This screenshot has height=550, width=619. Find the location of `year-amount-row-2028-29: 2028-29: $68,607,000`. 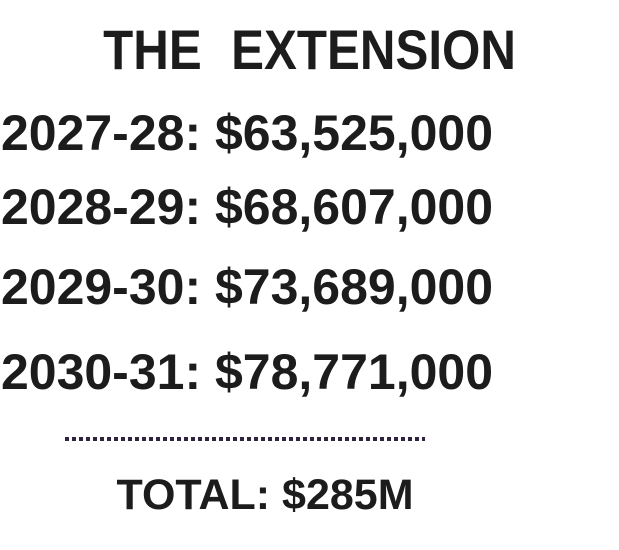

year-amount-row-2028-29: 2028-29: $68,607,000 is located at coordinates (247, 207).